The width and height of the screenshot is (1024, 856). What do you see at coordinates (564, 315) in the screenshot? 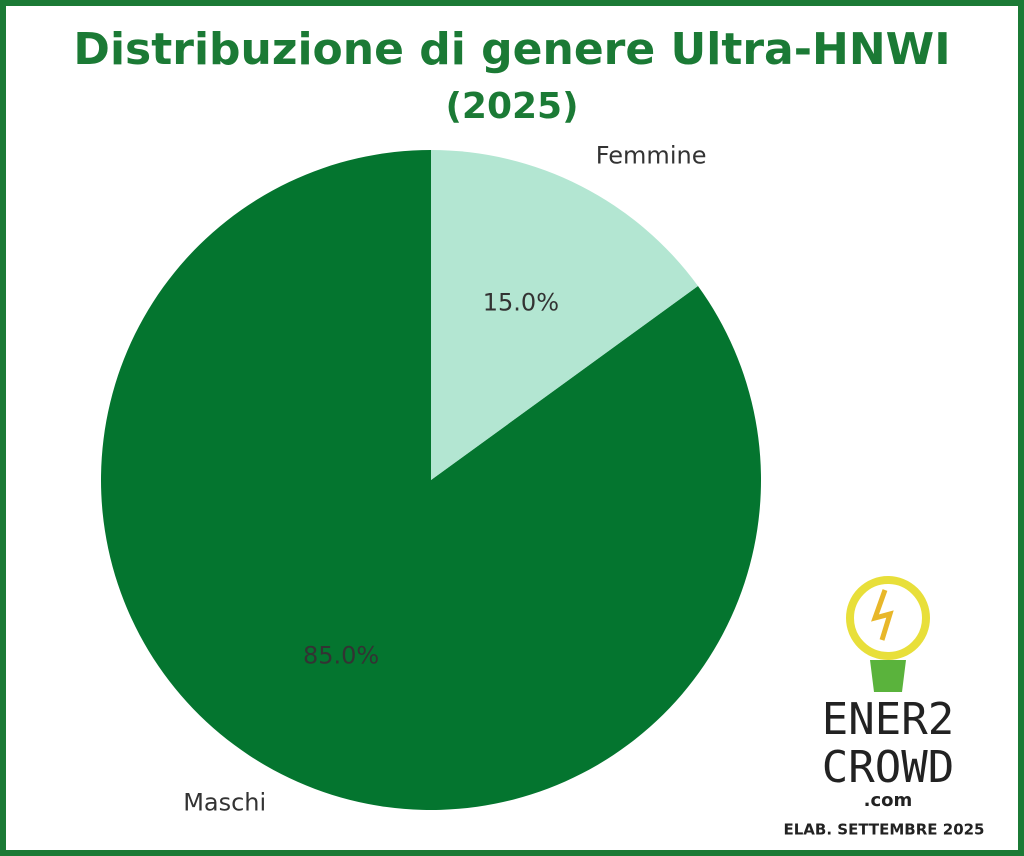
I see `pie-slice` at bounding box center [564, 315].